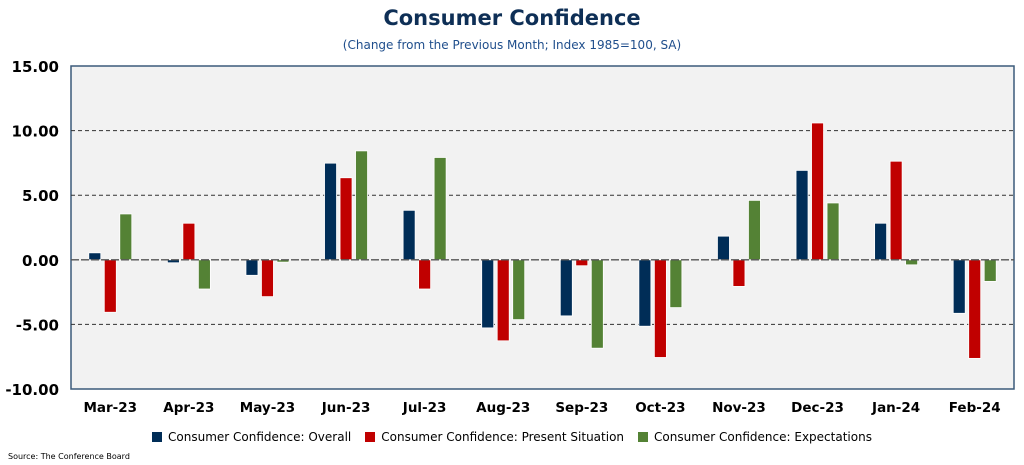 The width and height of the screenshot is (1024, 465). What do you see at coordinates (895, 408) in the screenshot?
I see `x-tick-label: Jan-24` at bounding box center [895, 408].